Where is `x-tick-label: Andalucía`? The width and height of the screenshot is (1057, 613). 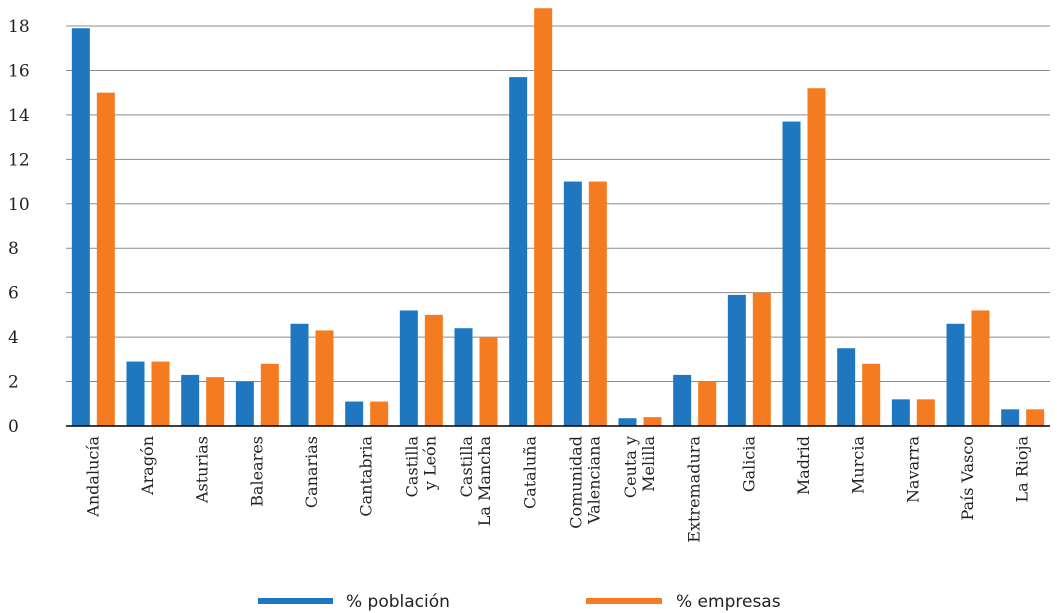
x-tick-label: Andalucía is located at coordinates (92, 477).